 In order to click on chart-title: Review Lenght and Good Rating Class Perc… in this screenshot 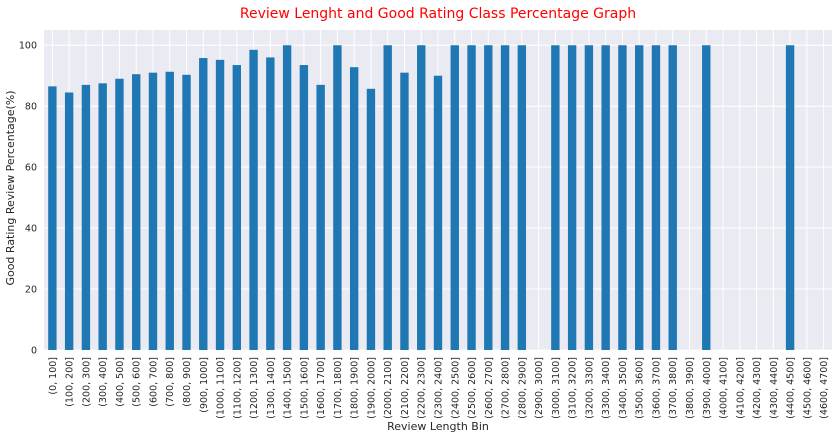, I will do `click(438, 14)`.